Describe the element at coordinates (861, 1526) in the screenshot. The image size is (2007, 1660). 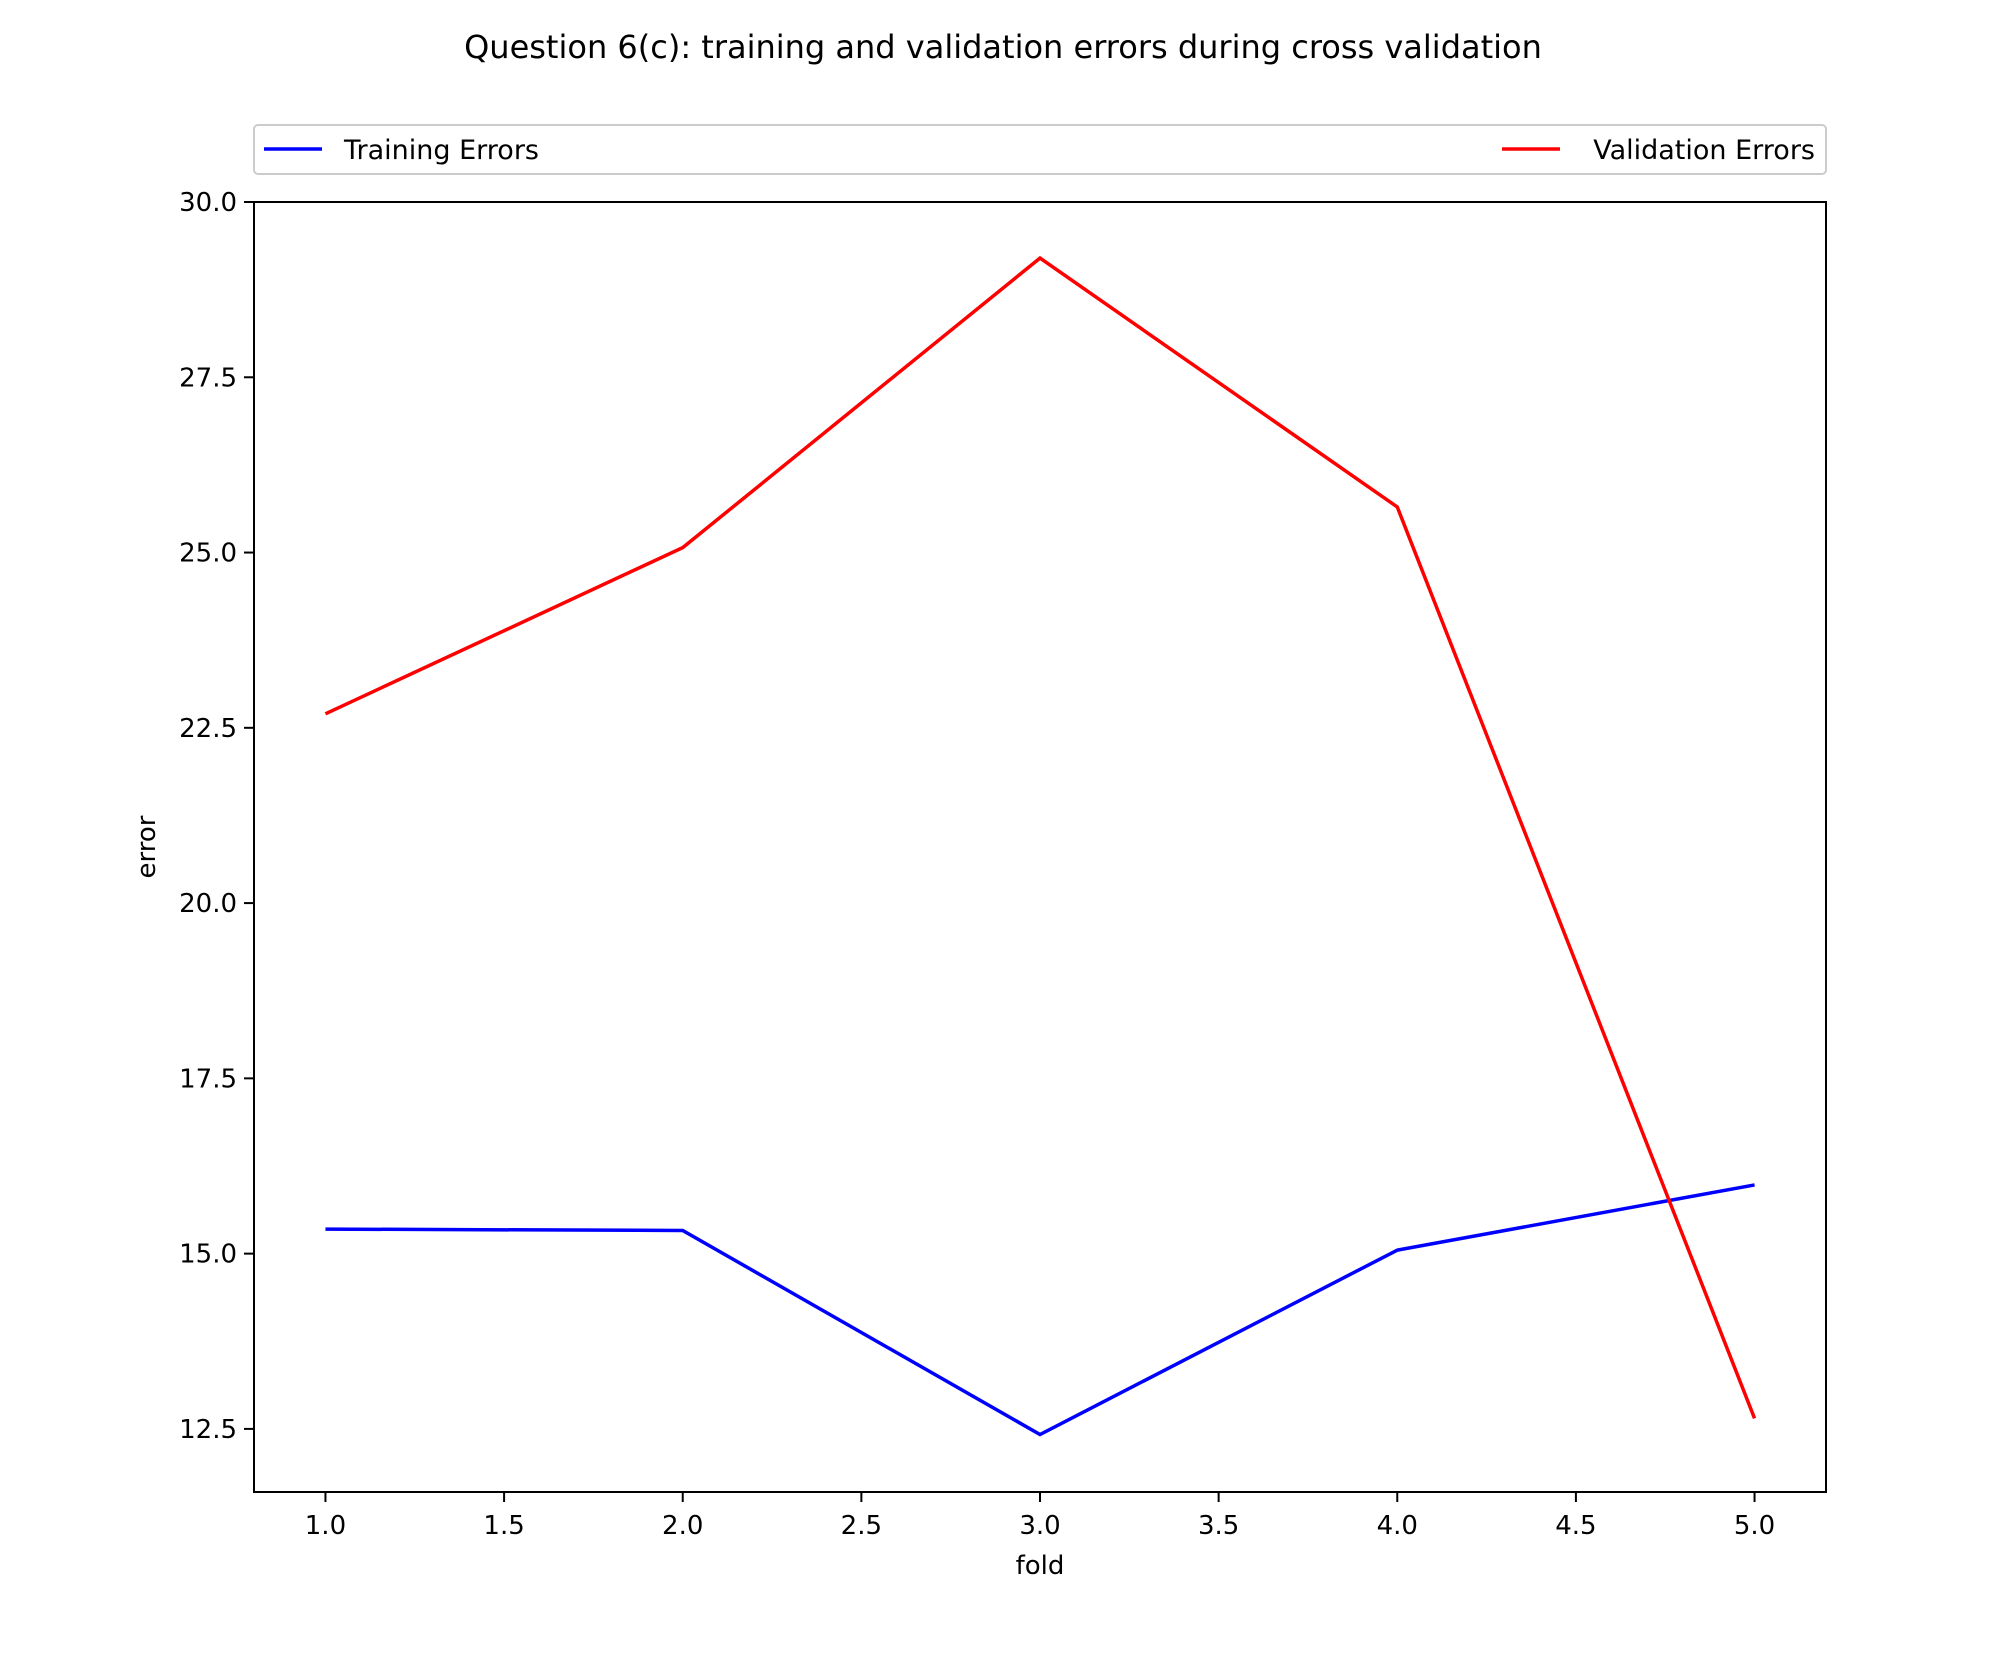
I see `x-tick-label: 2.5` at that location.